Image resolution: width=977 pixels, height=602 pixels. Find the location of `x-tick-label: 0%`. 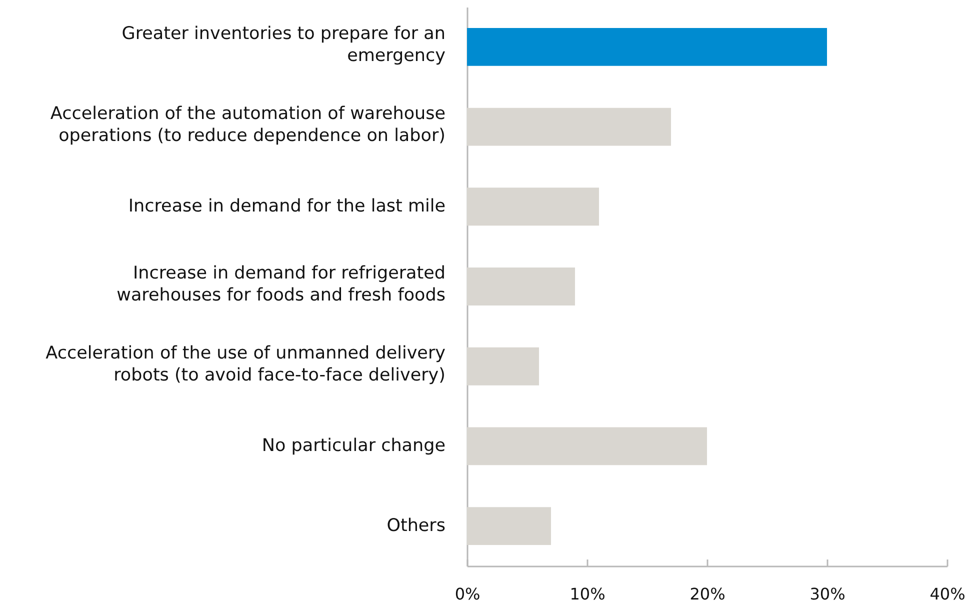

x-tick-label: 0% is located at coordinates (467, 593).